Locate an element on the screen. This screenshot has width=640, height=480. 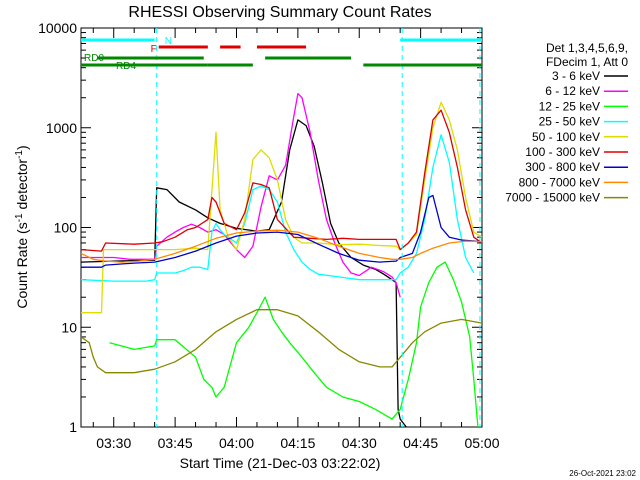
y-tick-label: 10000 is located at coordinates (57, 28).